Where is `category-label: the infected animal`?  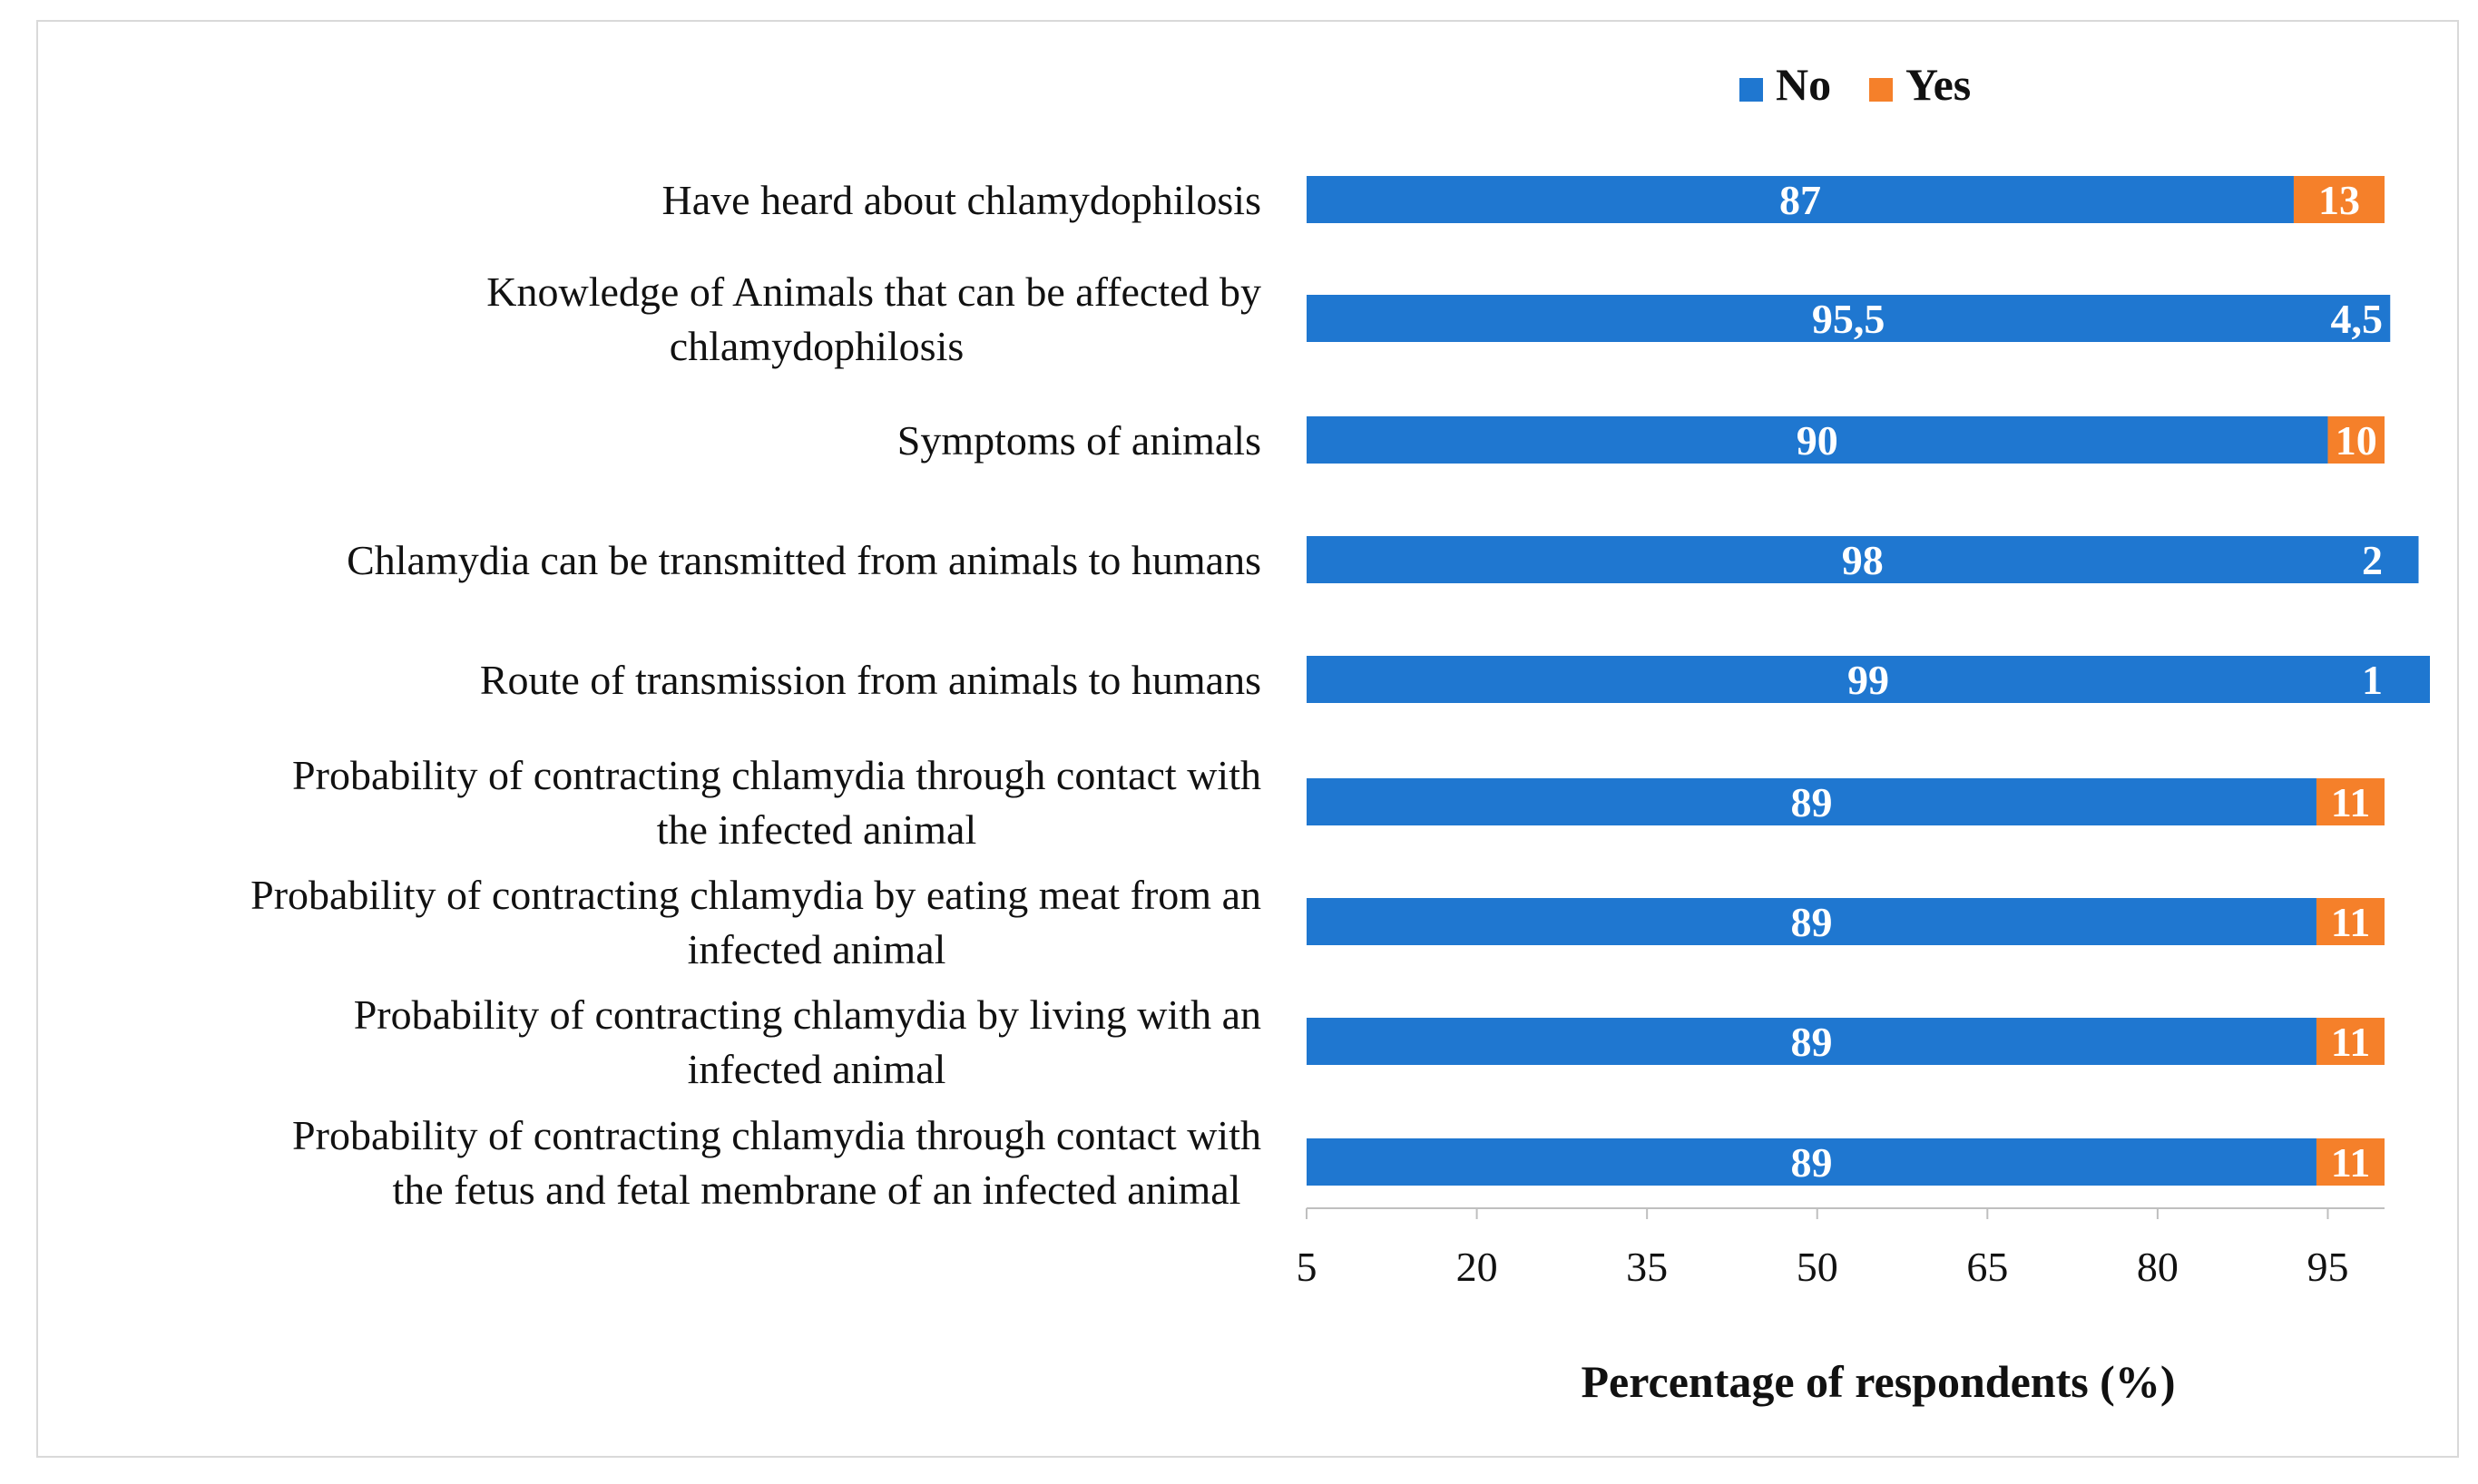 category-label: the infected animal is located at coordinates (817, 829).